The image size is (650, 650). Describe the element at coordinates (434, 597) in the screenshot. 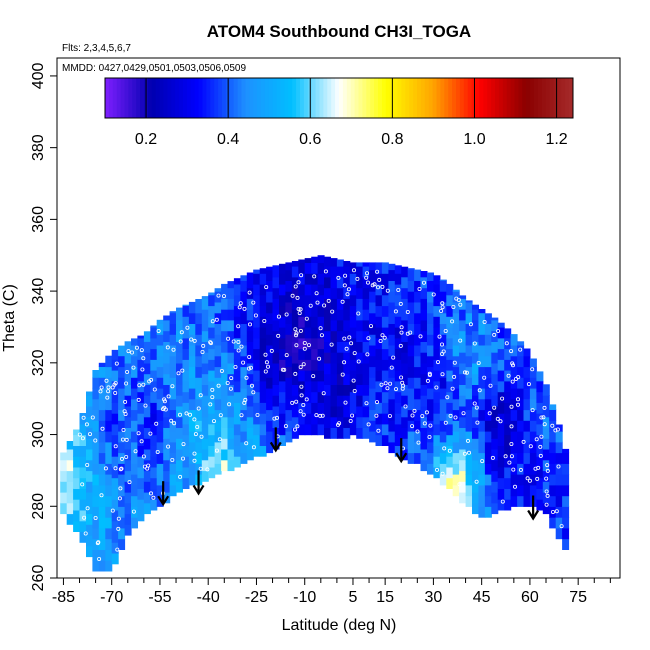

I see `x-tick-label: 30` at that location.